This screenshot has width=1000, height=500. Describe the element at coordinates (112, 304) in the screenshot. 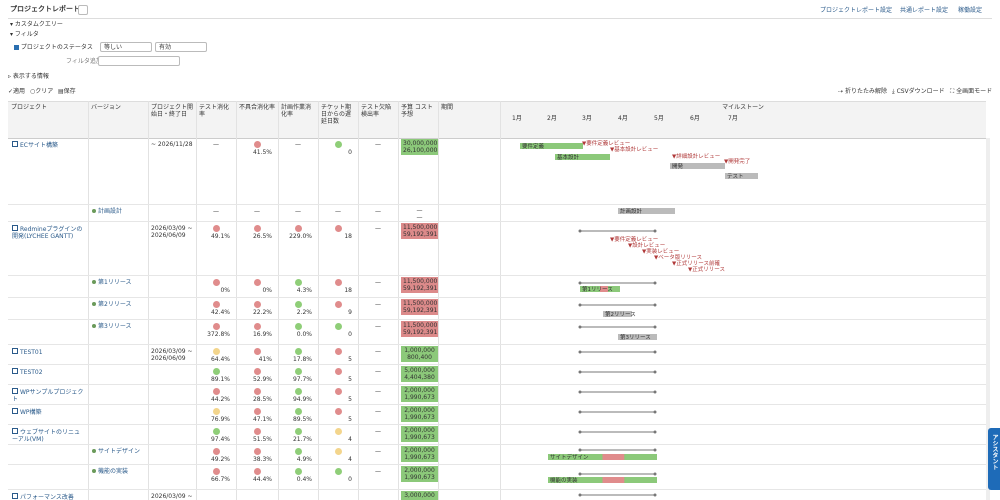

I see `version-link: 第2リリース` at that location.